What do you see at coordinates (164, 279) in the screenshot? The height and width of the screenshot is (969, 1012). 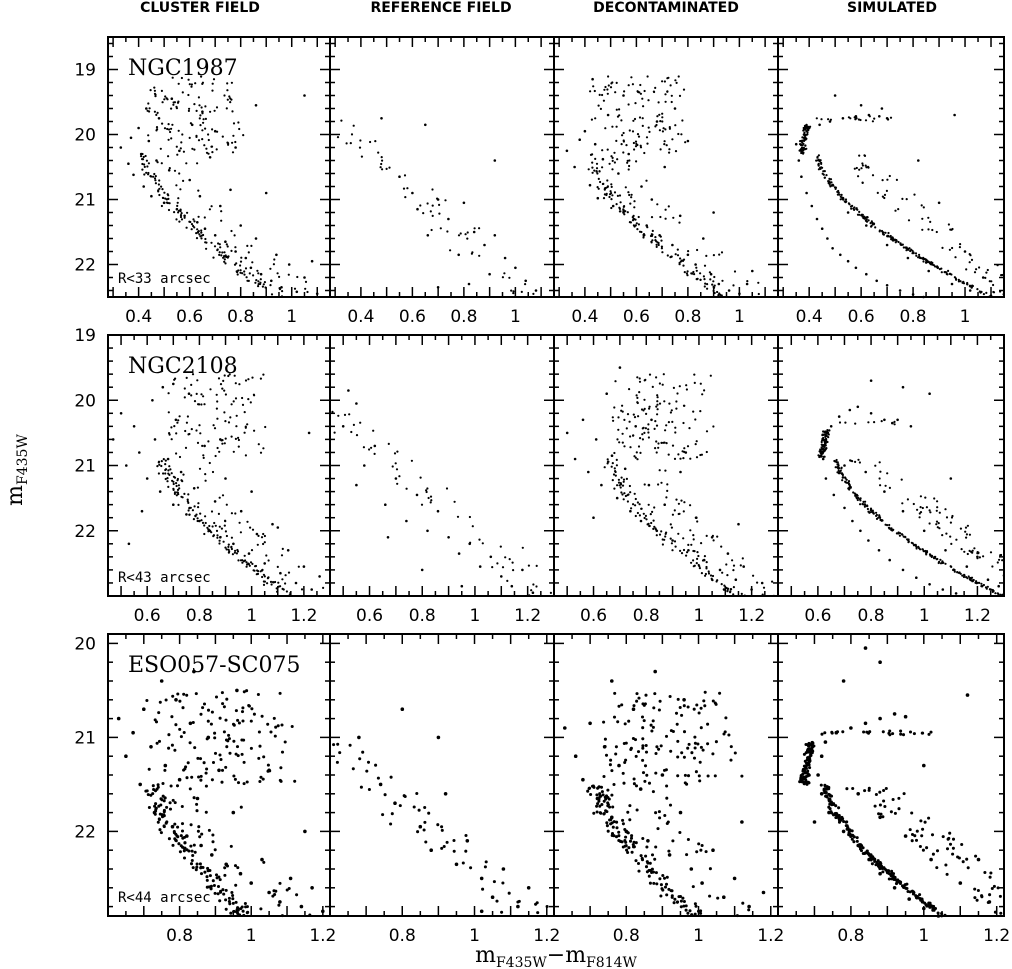 I see `radius-label: R<33 arcsec` at bounding box center [164, 279].